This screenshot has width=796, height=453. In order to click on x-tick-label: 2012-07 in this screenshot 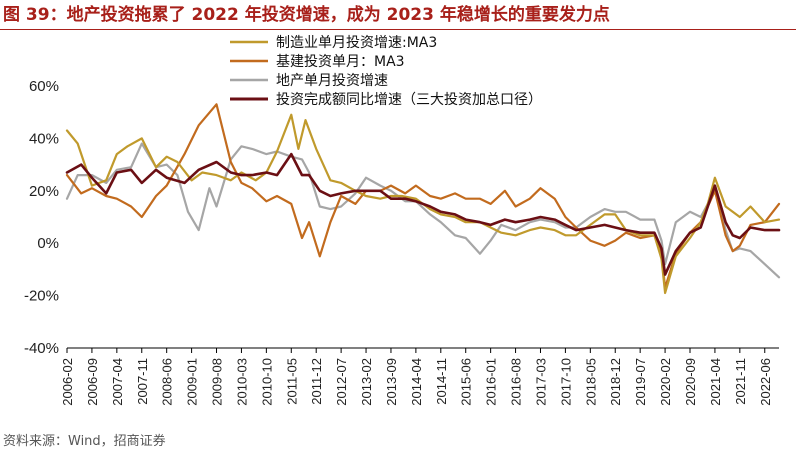, I will do `click(341, 382)`.